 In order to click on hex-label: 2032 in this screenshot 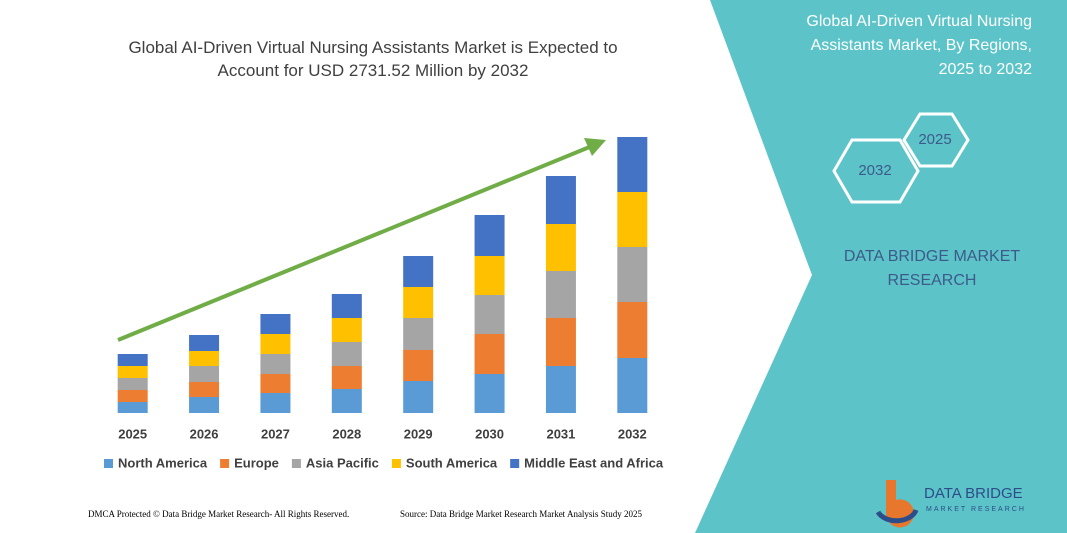, I will do `click(874, 170)`.